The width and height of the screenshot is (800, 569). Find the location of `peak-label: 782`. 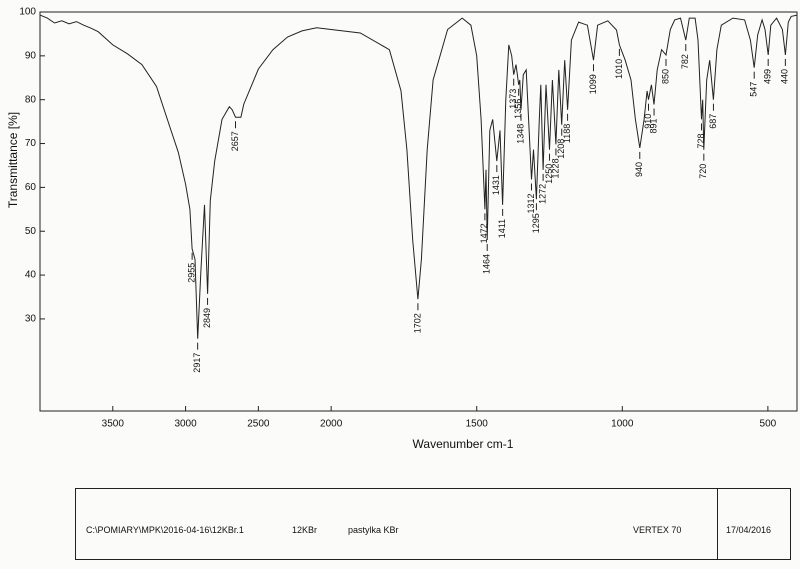

peak-label: 782 is located at coordinates (685, 61).